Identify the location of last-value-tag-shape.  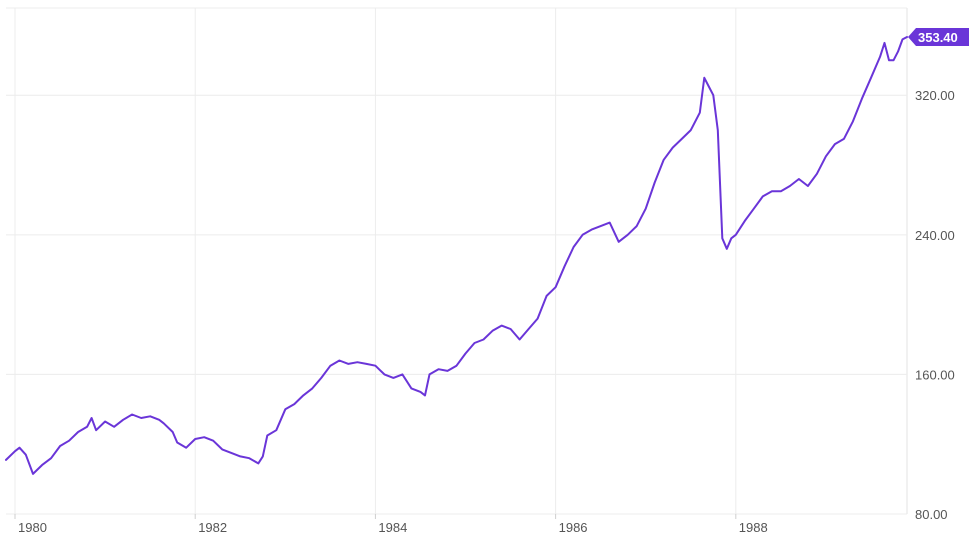
(938, 36).